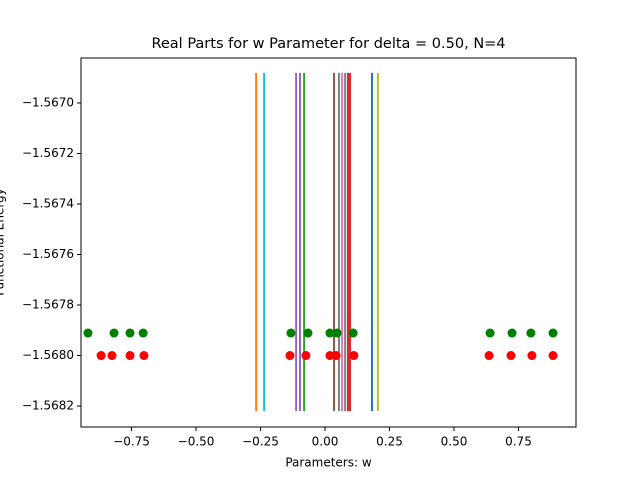  What do you see at coordinates (48, 153) in the screenshot?
I see `y-tick-label: −1.5672` at bounding box center [48, 153].